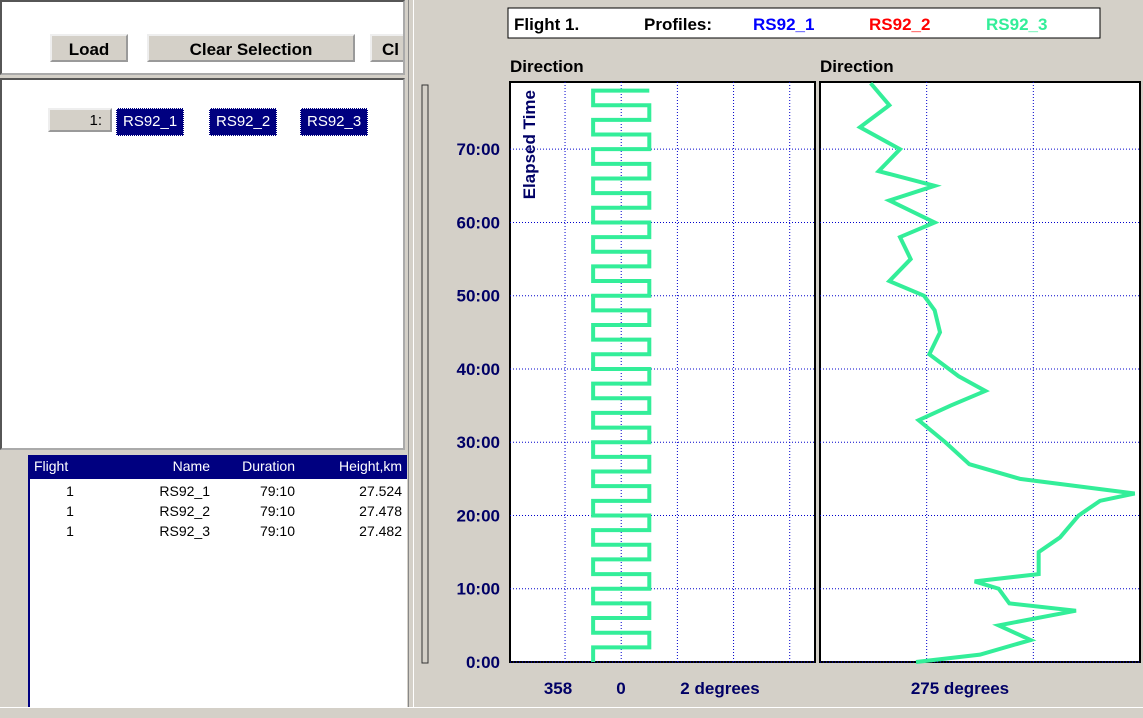 This screenshot has height=718, width=1143. I want to click on x-axis-label: 0, so click(620, 688).